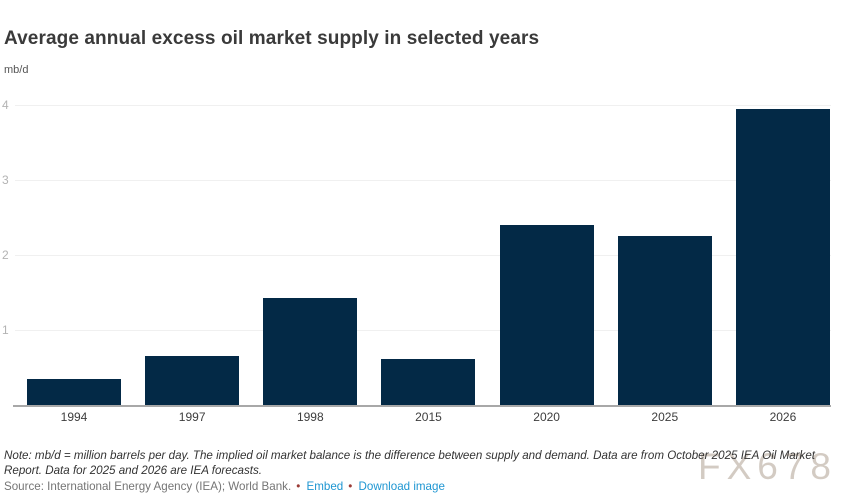 The image size is (844, 500). I want to click on x-axis-labels: 1994 1997 1998 2015 2020 2025 2026, so click(428, 417).